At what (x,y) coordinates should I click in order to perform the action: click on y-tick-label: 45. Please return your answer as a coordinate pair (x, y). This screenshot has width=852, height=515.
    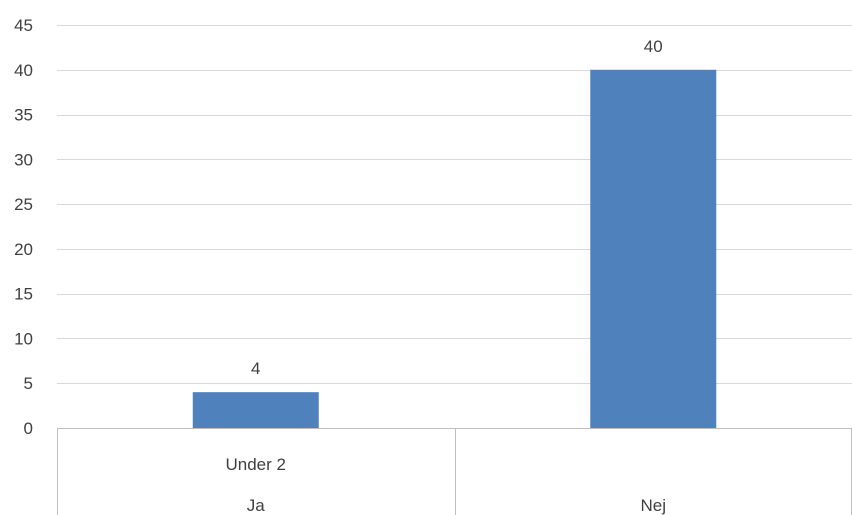
    Looking at the image, I should click on (23, 25).